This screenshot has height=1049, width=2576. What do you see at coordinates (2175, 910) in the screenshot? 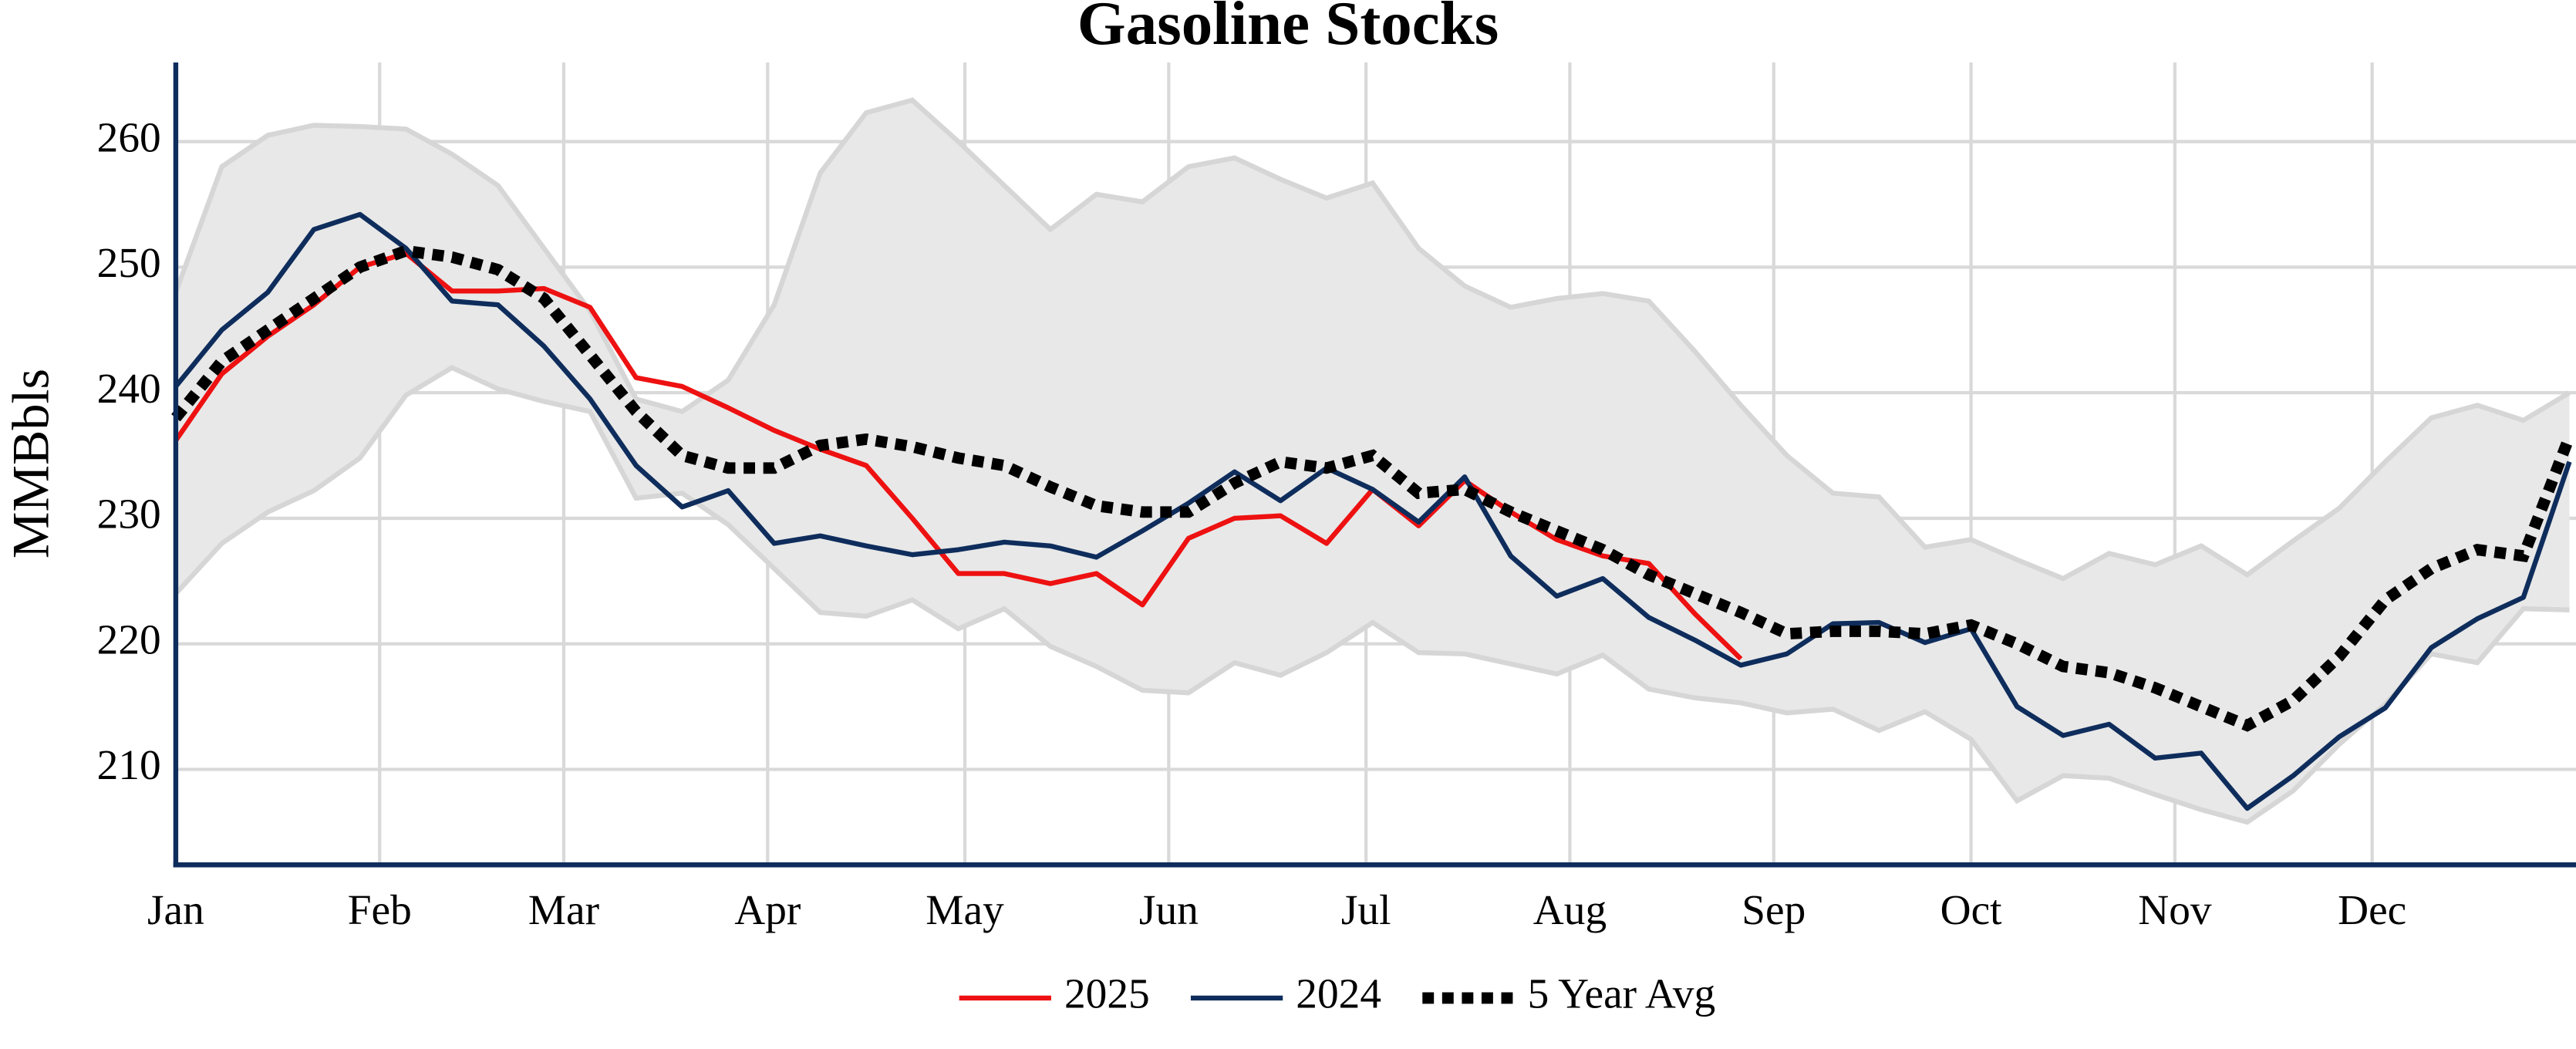
I see `x-tick-label: Nov` at bounding box center [2175, 910].